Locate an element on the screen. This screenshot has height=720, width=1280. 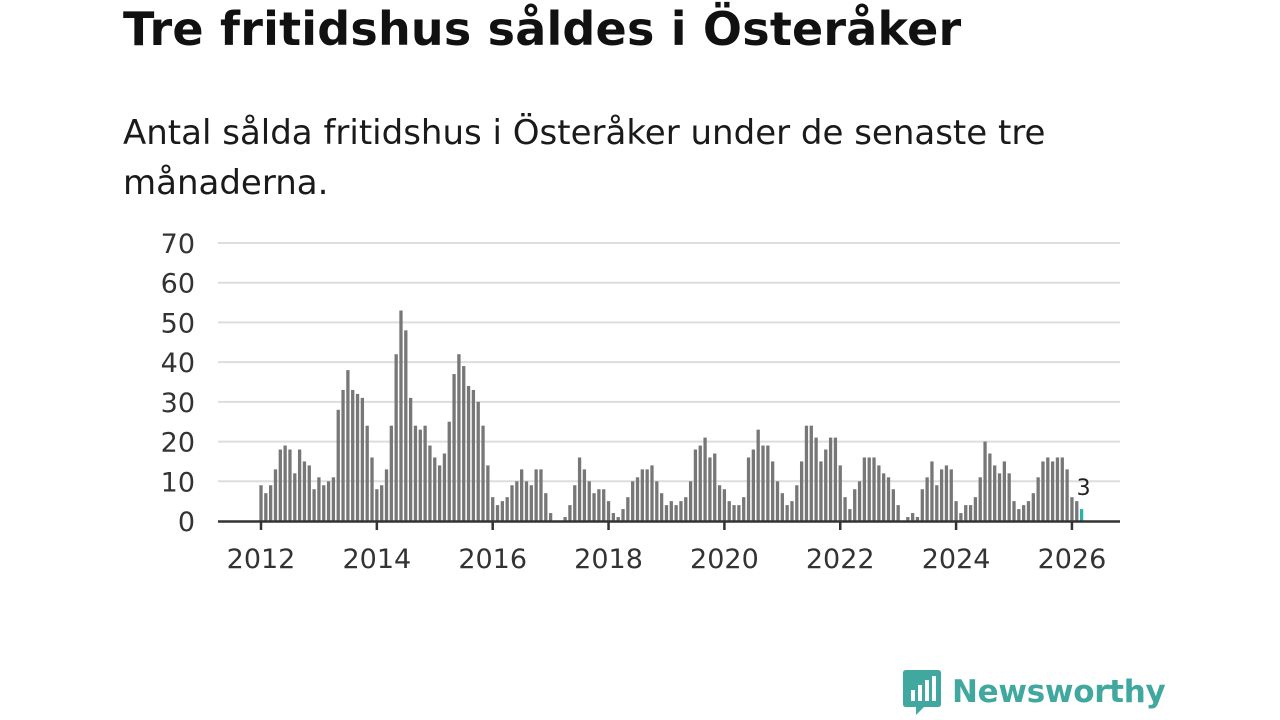
x-tick-label: 2016 is located at coordinates (492, 559).